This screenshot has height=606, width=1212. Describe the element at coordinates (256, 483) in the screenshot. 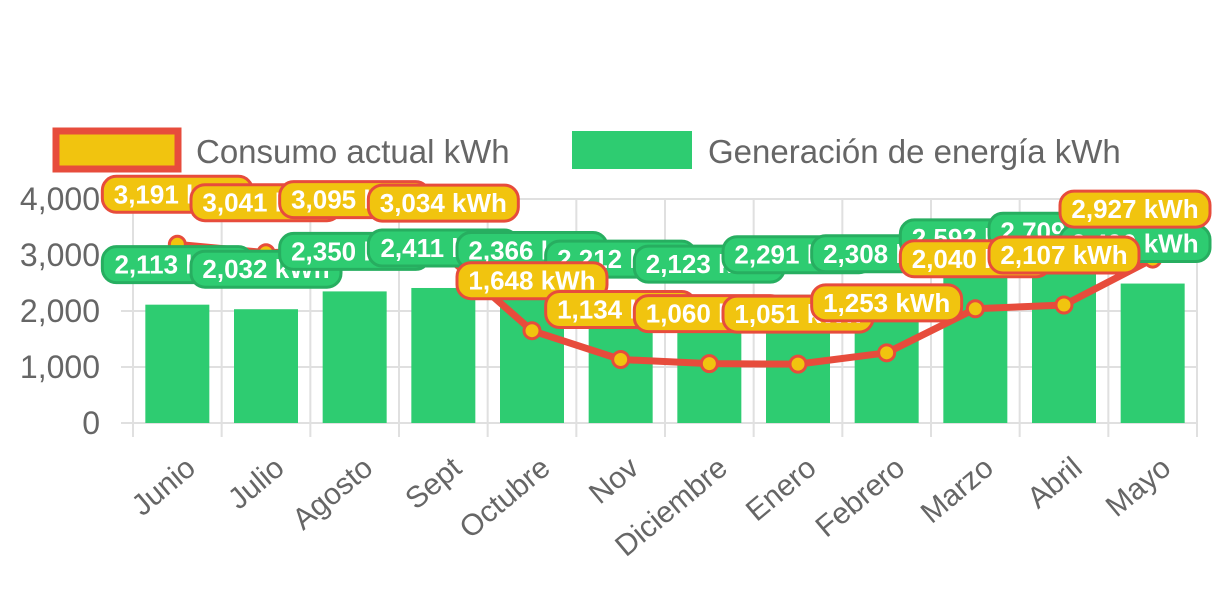

I see `xtick-label: Julio` at that location.